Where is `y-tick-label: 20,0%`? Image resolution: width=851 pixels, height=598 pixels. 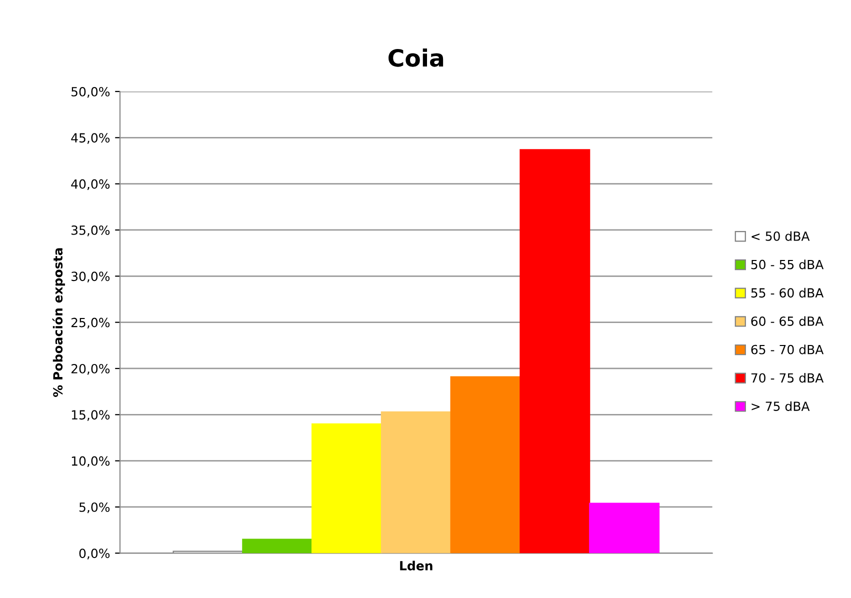 y-tick-label: 20,0% is located at coordinates (90, 369).